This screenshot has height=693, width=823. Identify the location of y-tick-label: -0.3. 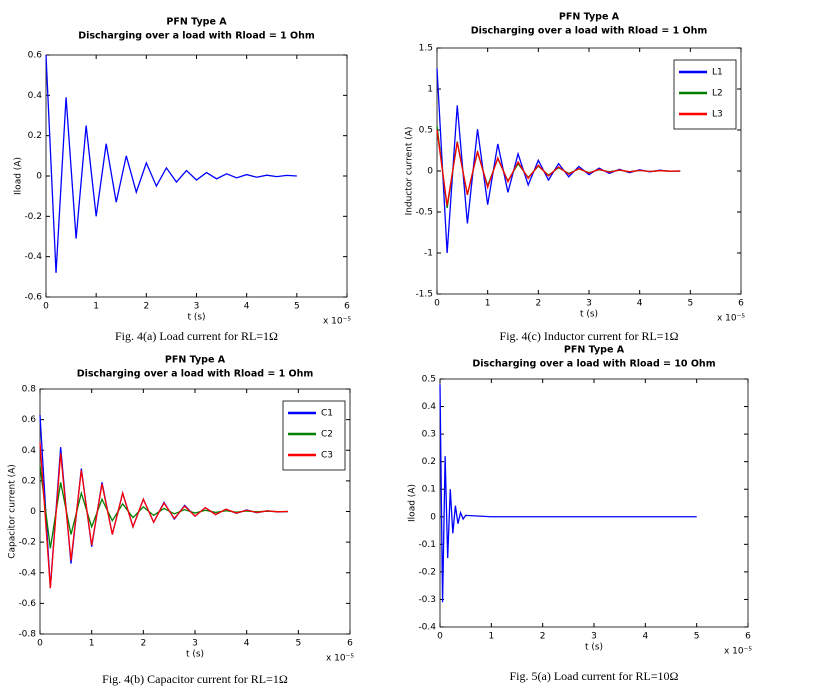
(427, 600).